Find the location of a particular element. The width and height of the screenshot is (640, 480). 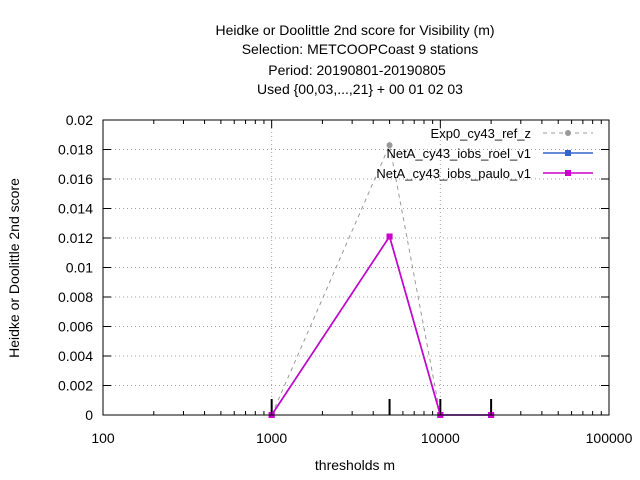

y-tick-label: 0.018 is located at coordinates (75, 150).